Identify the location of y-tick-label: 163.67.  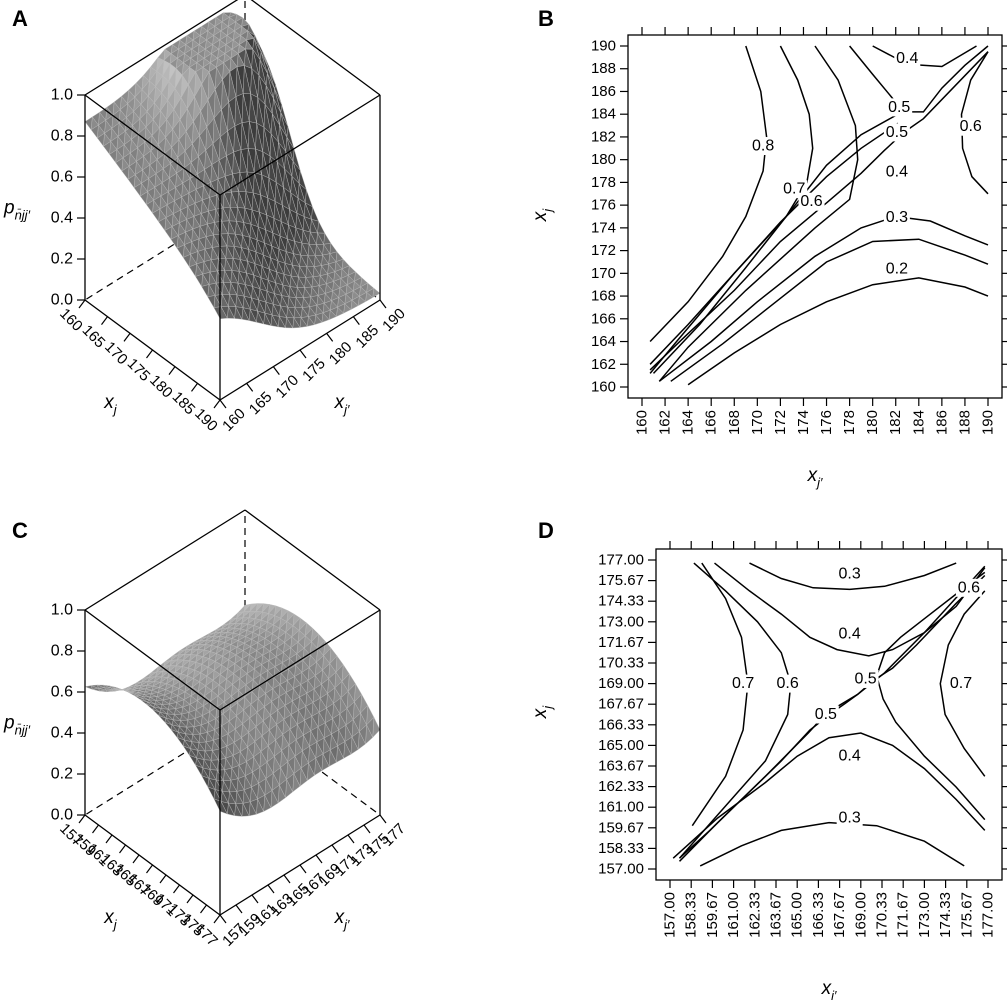
(621, 766).